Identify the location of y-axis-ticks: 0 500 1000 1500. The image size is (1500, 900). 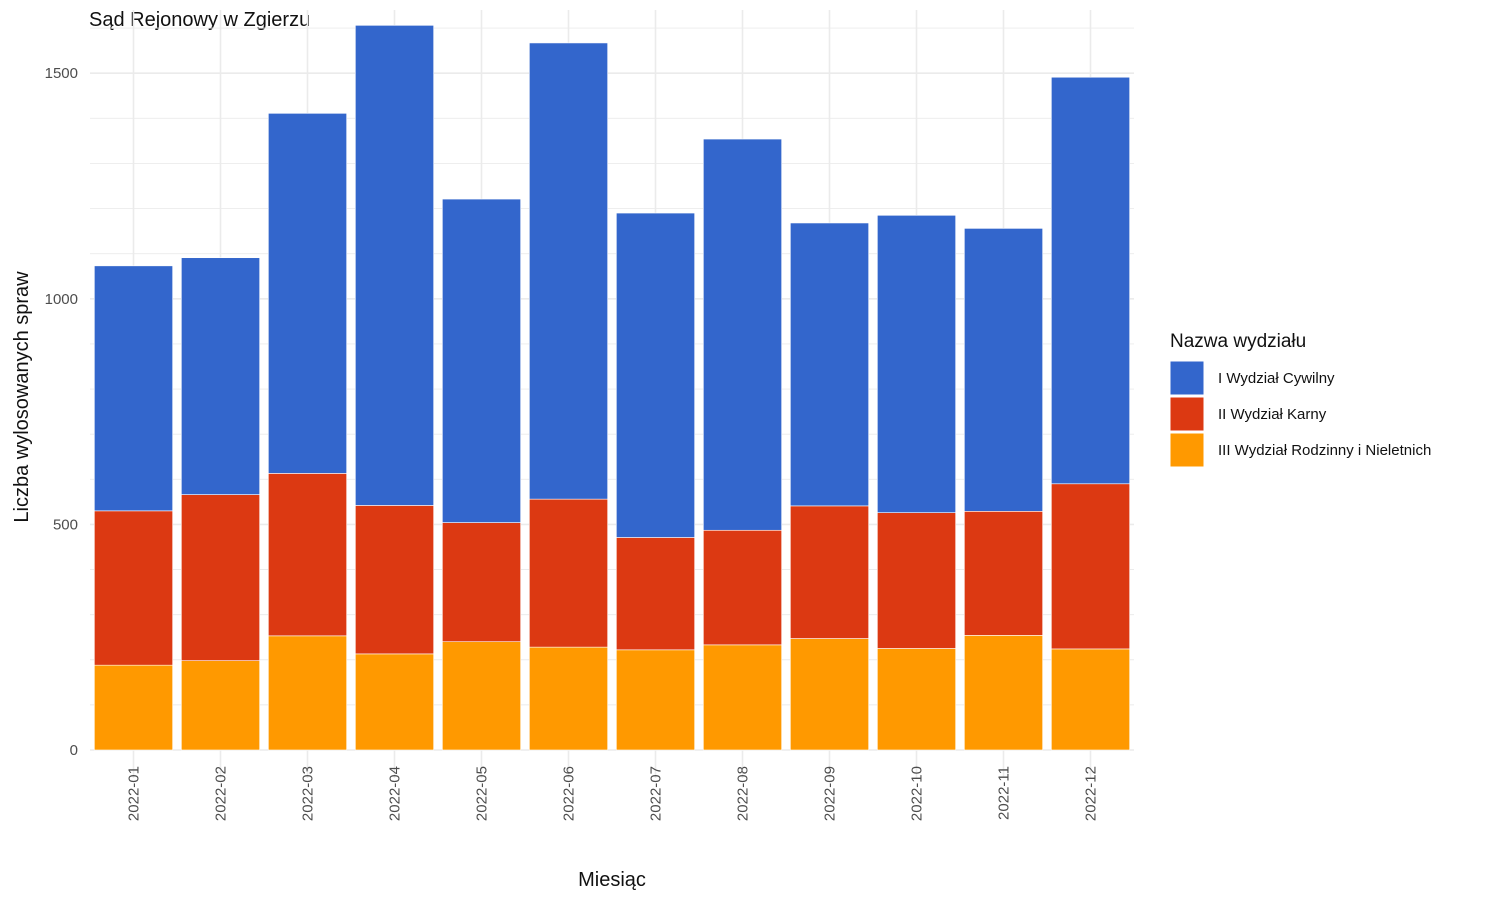
(61, 412).